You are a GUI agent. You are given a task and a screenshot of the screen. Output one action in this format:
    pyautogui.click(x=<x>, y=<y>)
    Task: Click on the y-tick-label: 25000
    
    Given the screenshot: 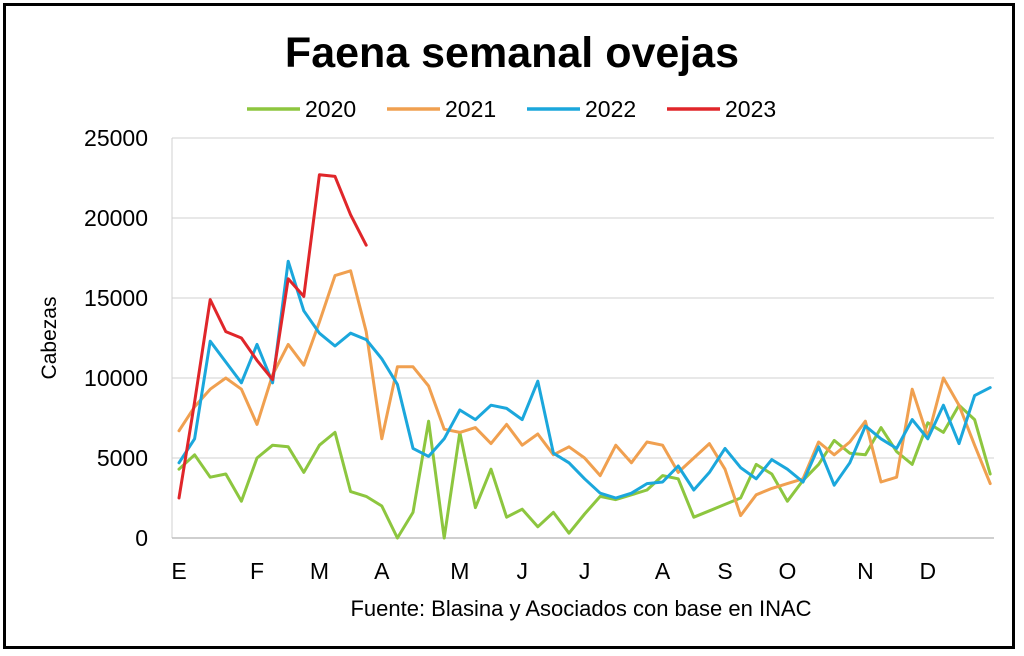 What is the action you would take?
    pyautogui.click(x=116, y=138)
    